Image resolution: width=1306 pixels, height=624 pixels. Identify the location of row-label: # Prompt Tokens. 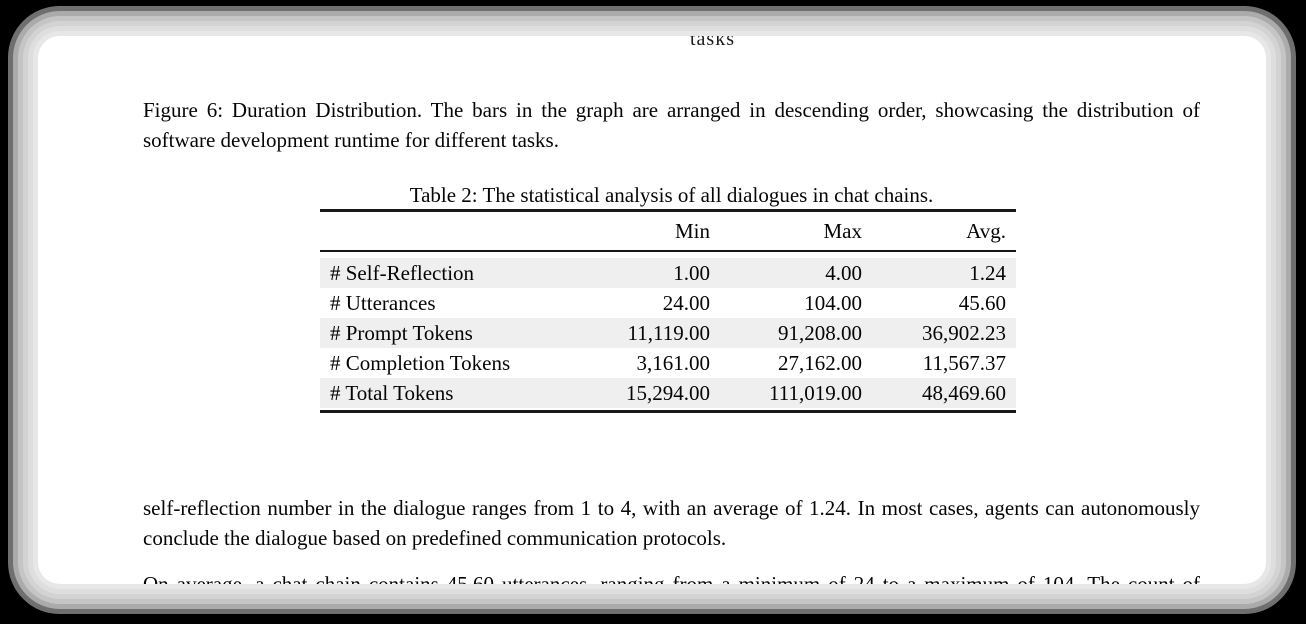
(401, 332).